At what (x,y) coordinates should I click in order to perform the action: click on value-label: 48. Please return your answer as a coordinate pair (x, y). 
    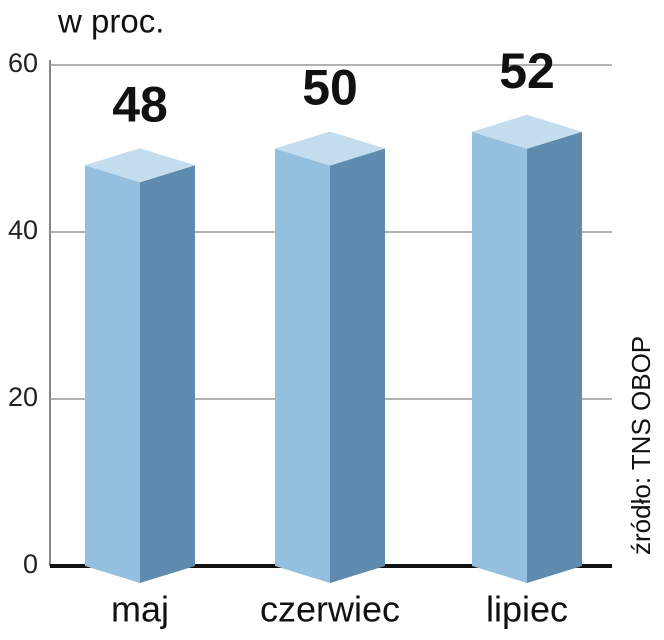
    Looking at the image, I should click on (140, 104).